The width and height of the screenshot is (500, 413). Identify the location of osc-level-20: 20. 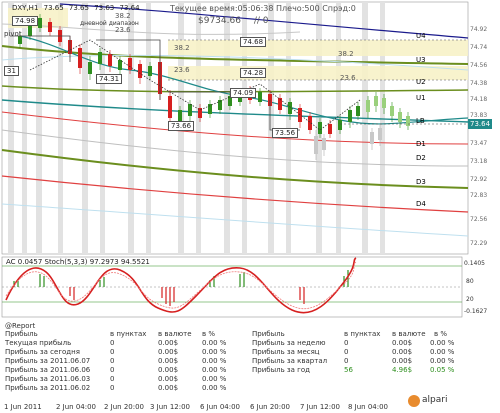
(470, 299).